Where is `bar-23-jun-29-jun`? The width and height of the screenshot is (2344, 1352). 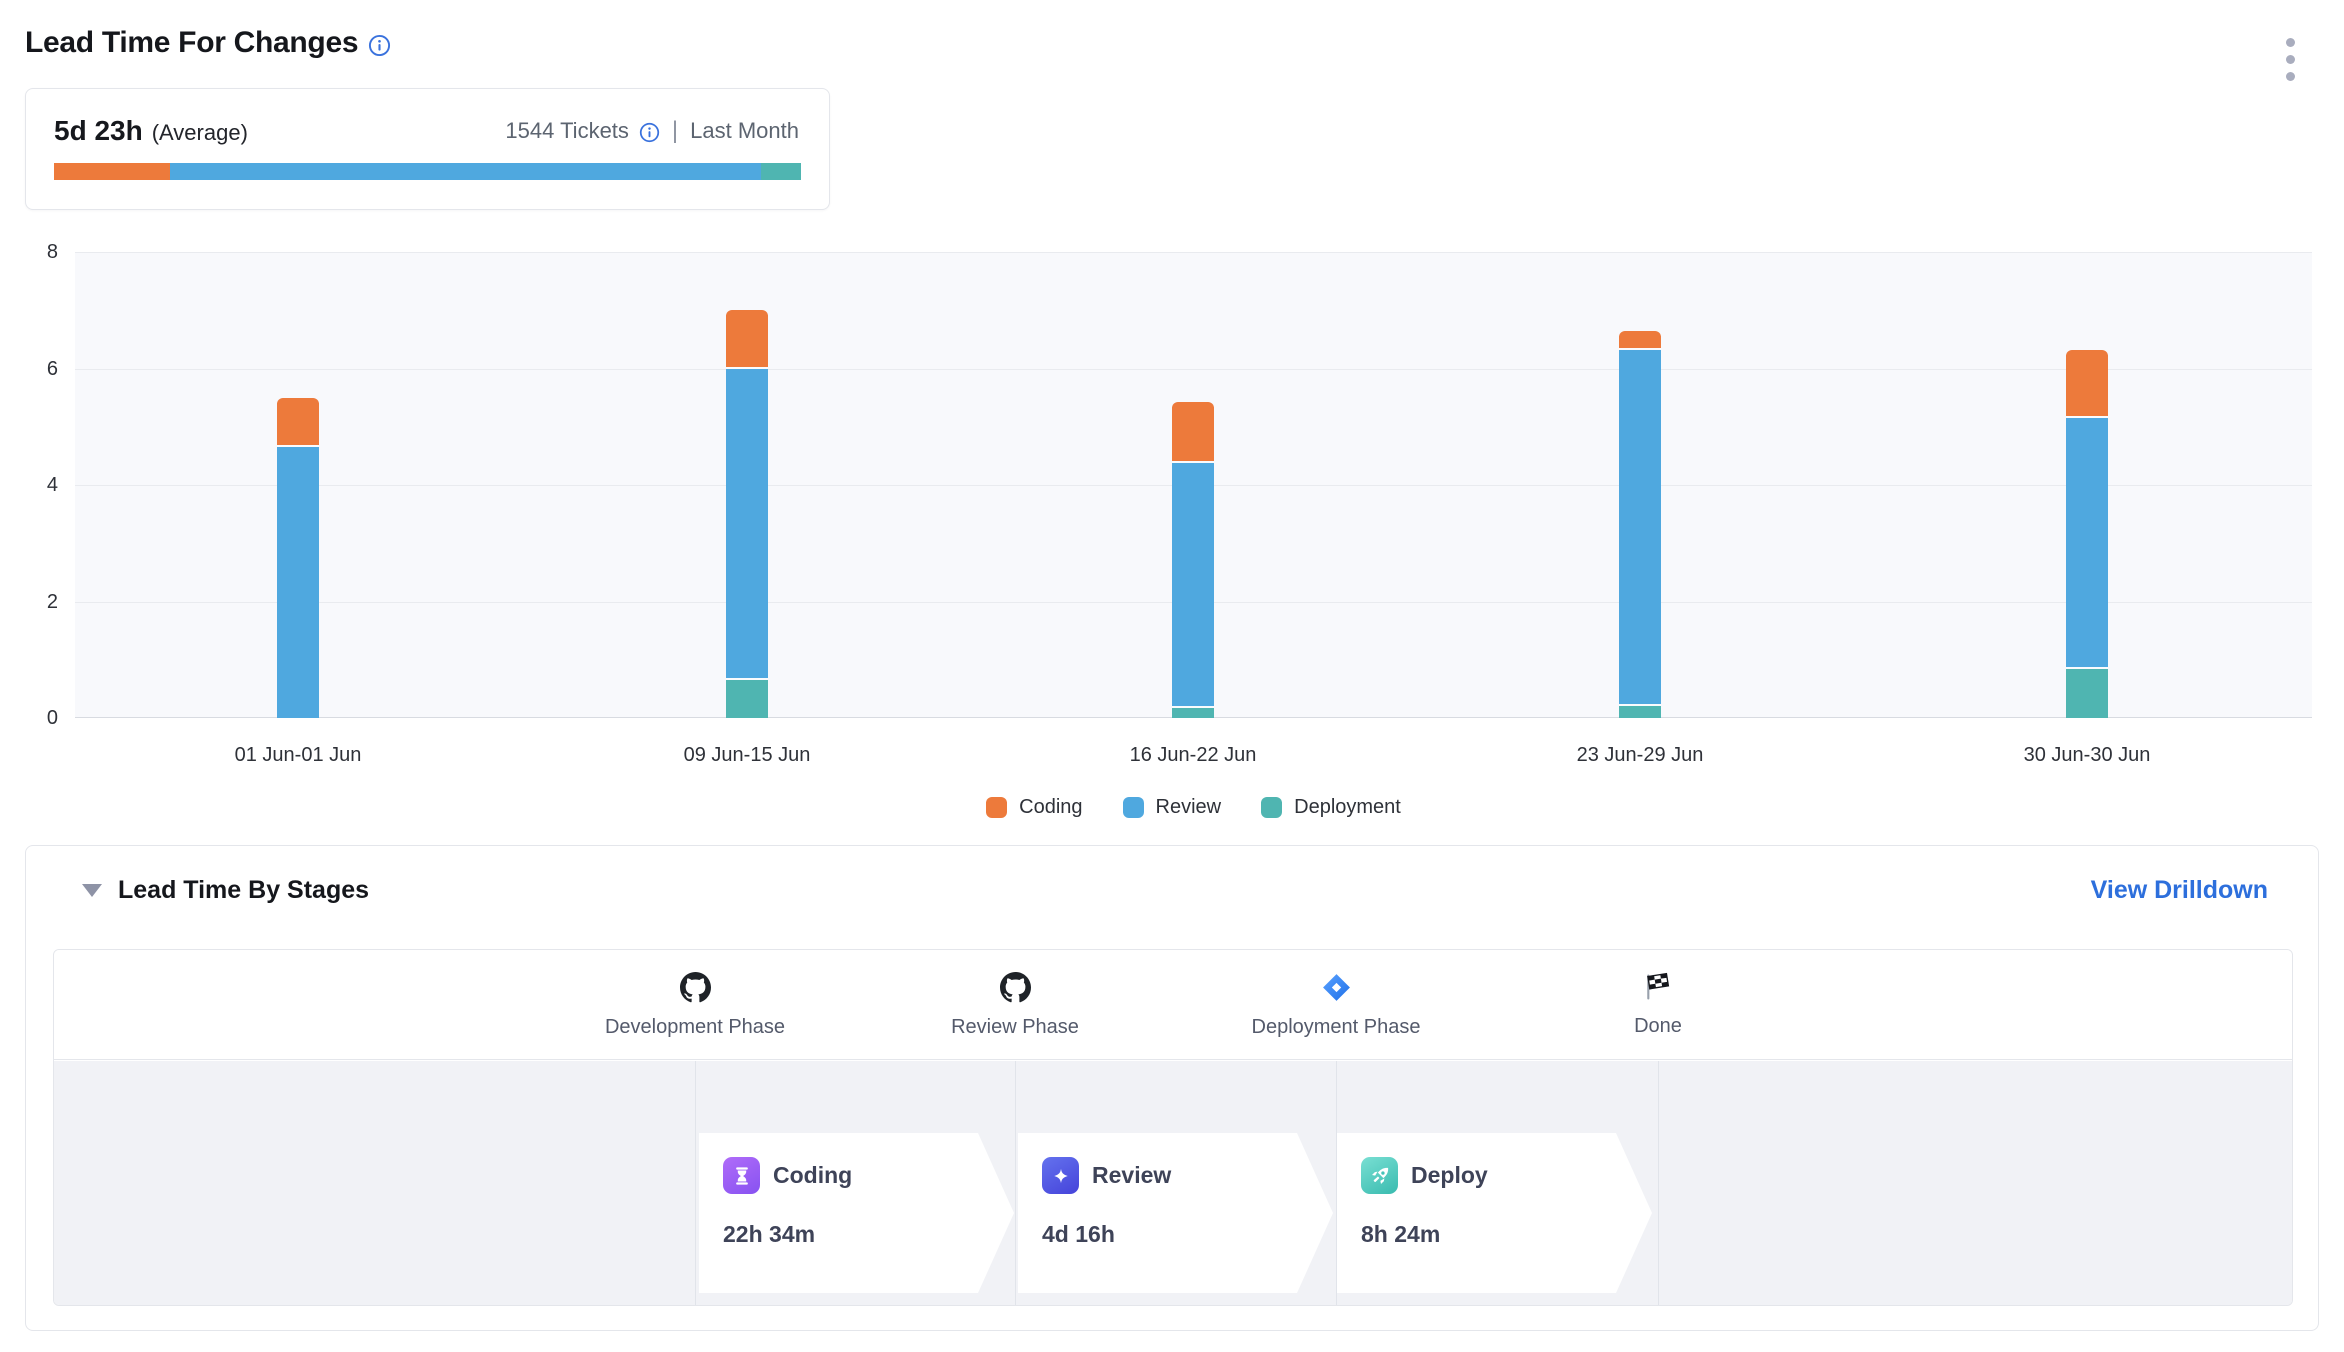 bar-23-jun-29-jun is located at coordinates (1640, 524).